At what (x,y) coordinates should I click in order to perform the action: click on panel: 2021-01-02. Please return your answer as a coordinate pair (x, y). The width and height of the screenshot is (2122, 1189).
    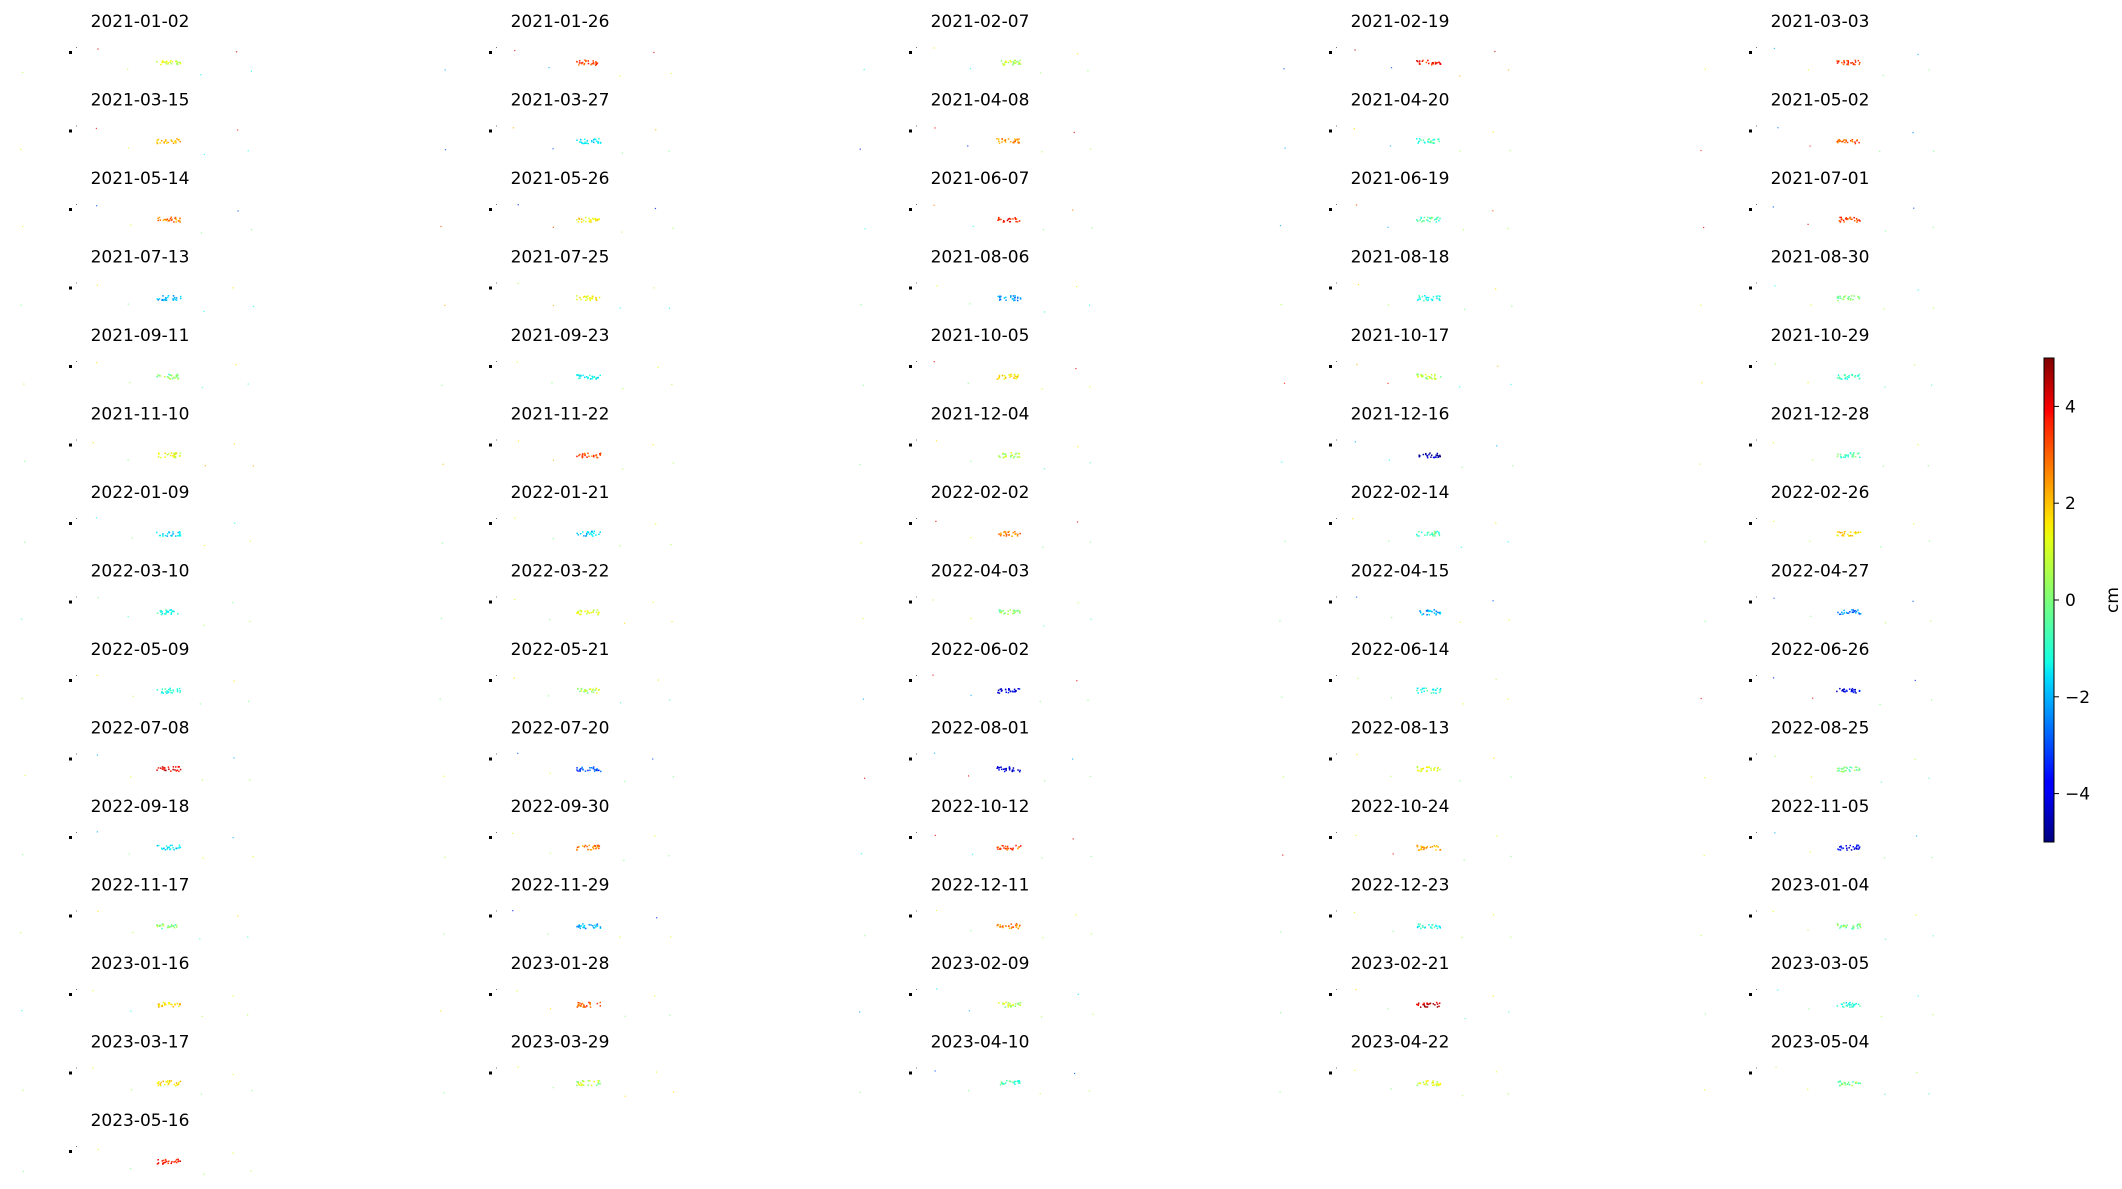
    Looking at the image, I should click on (137, 44).